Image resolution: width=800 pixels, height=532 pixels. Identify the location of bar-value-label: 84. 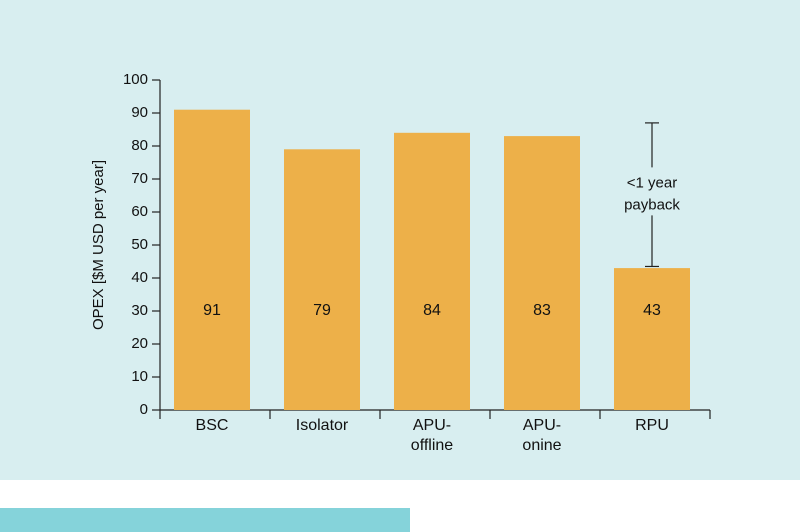
(432, 310).